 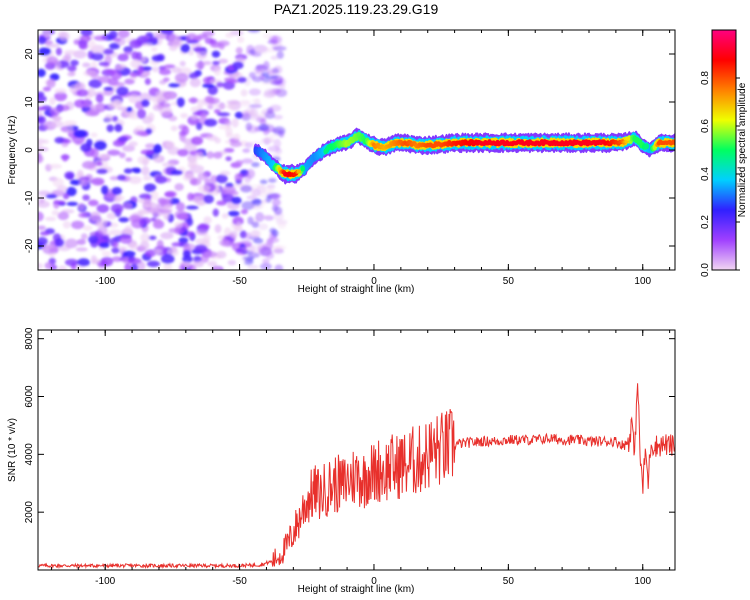 What do you see at coordinates (29, 454) in the screenshot?
I see `y-tick-label: 4000` at bounding box center [29, 454].